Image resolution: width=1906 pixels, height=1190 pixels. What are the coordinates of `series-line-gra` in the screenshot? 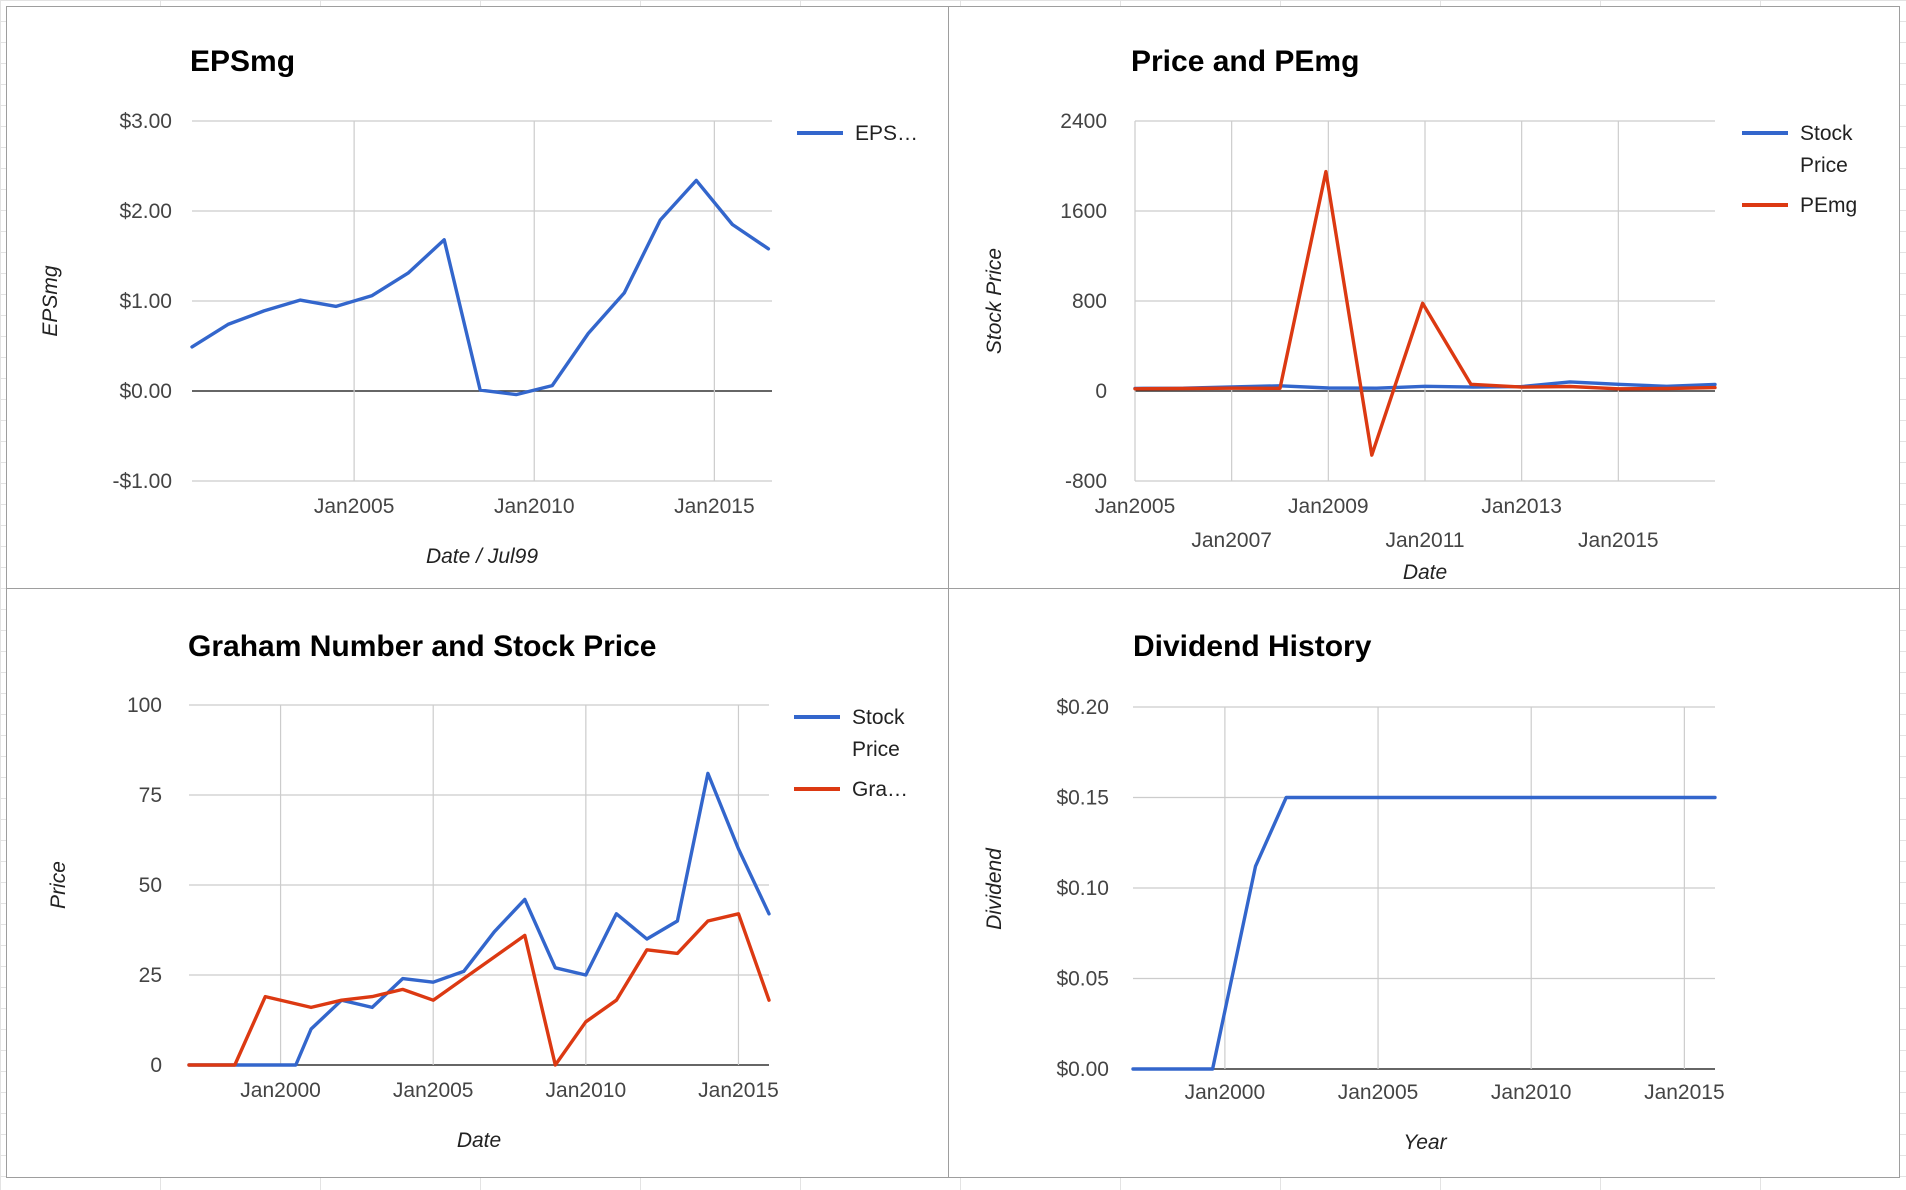 It's located at (479, 989).